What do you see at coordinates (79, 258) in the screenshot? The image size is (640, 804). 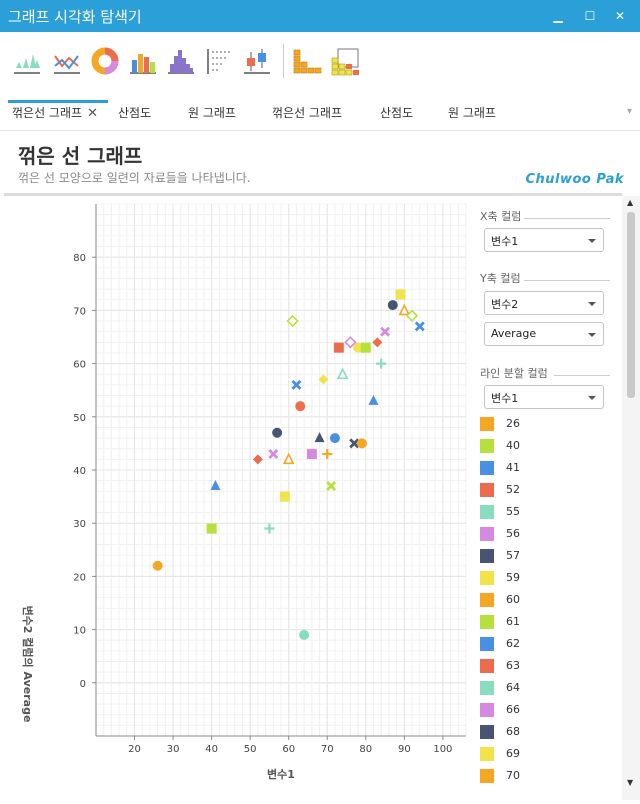 I see `y-tick-label: 80` at bounding box center [79, 258].